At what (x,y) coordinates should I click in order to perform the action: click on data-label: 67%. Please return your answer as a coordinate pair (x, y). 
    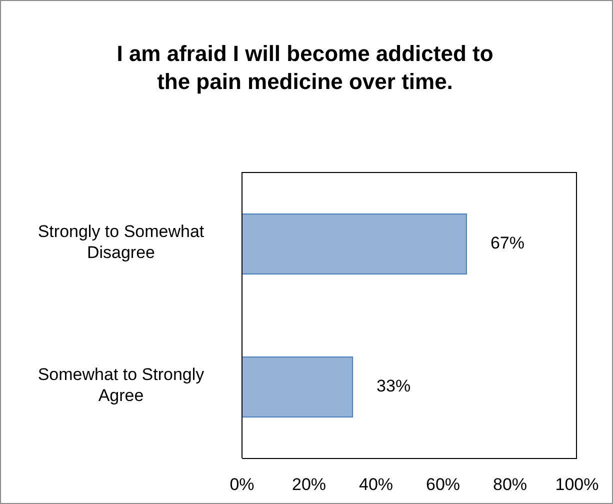
    Looking at the image, I should click on (507, 242).